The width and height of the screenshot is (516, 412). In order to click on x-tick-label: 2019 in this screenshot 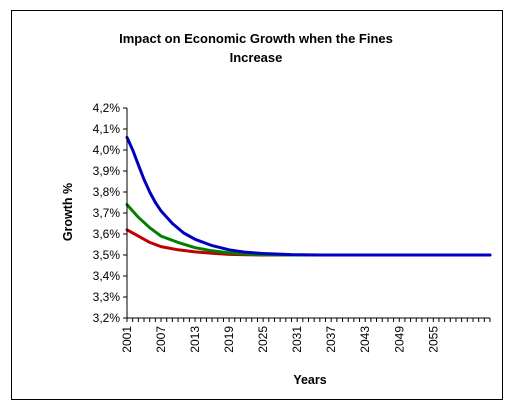, I will do `click(229, 339)`.